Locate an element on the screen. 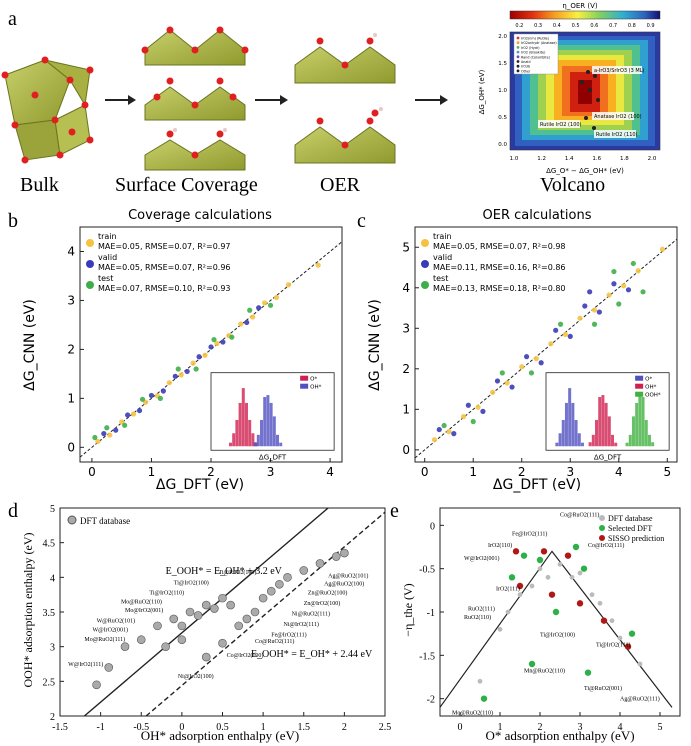  y-tick-label: 2.5 is located at coordinates (49, 682).